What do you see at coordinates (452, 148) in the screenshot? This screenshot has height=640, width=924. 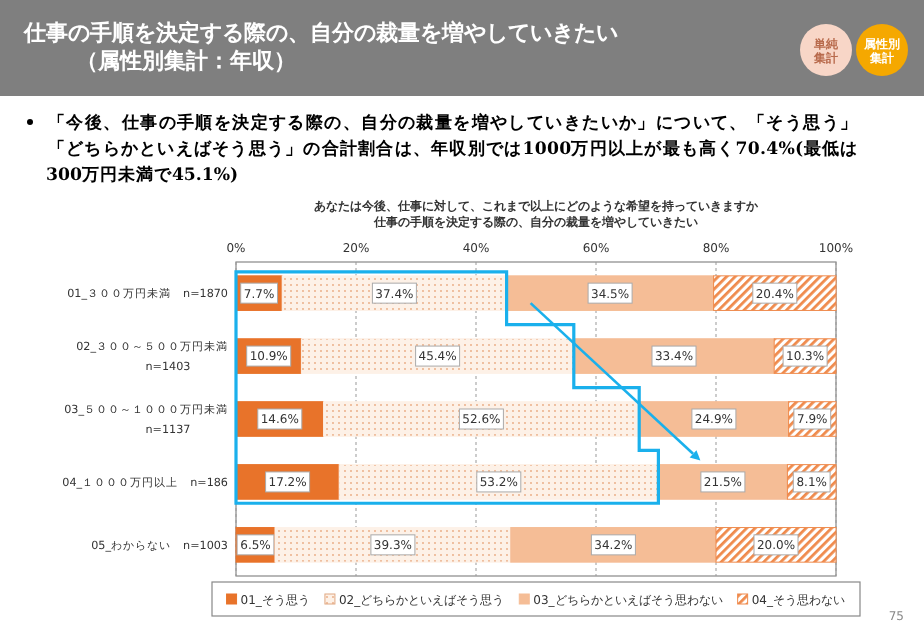 I see `text: 「今後、仕事の手順を決定する際の、自分の裁量を増やしていきたいか」について、「そう思う」「どちらかといえばそう思う」の合計割合は、年収別では1000万円以上が最も高く70.4%(最低は300万円未満で45.1%)` at bounding box center [452, 148].